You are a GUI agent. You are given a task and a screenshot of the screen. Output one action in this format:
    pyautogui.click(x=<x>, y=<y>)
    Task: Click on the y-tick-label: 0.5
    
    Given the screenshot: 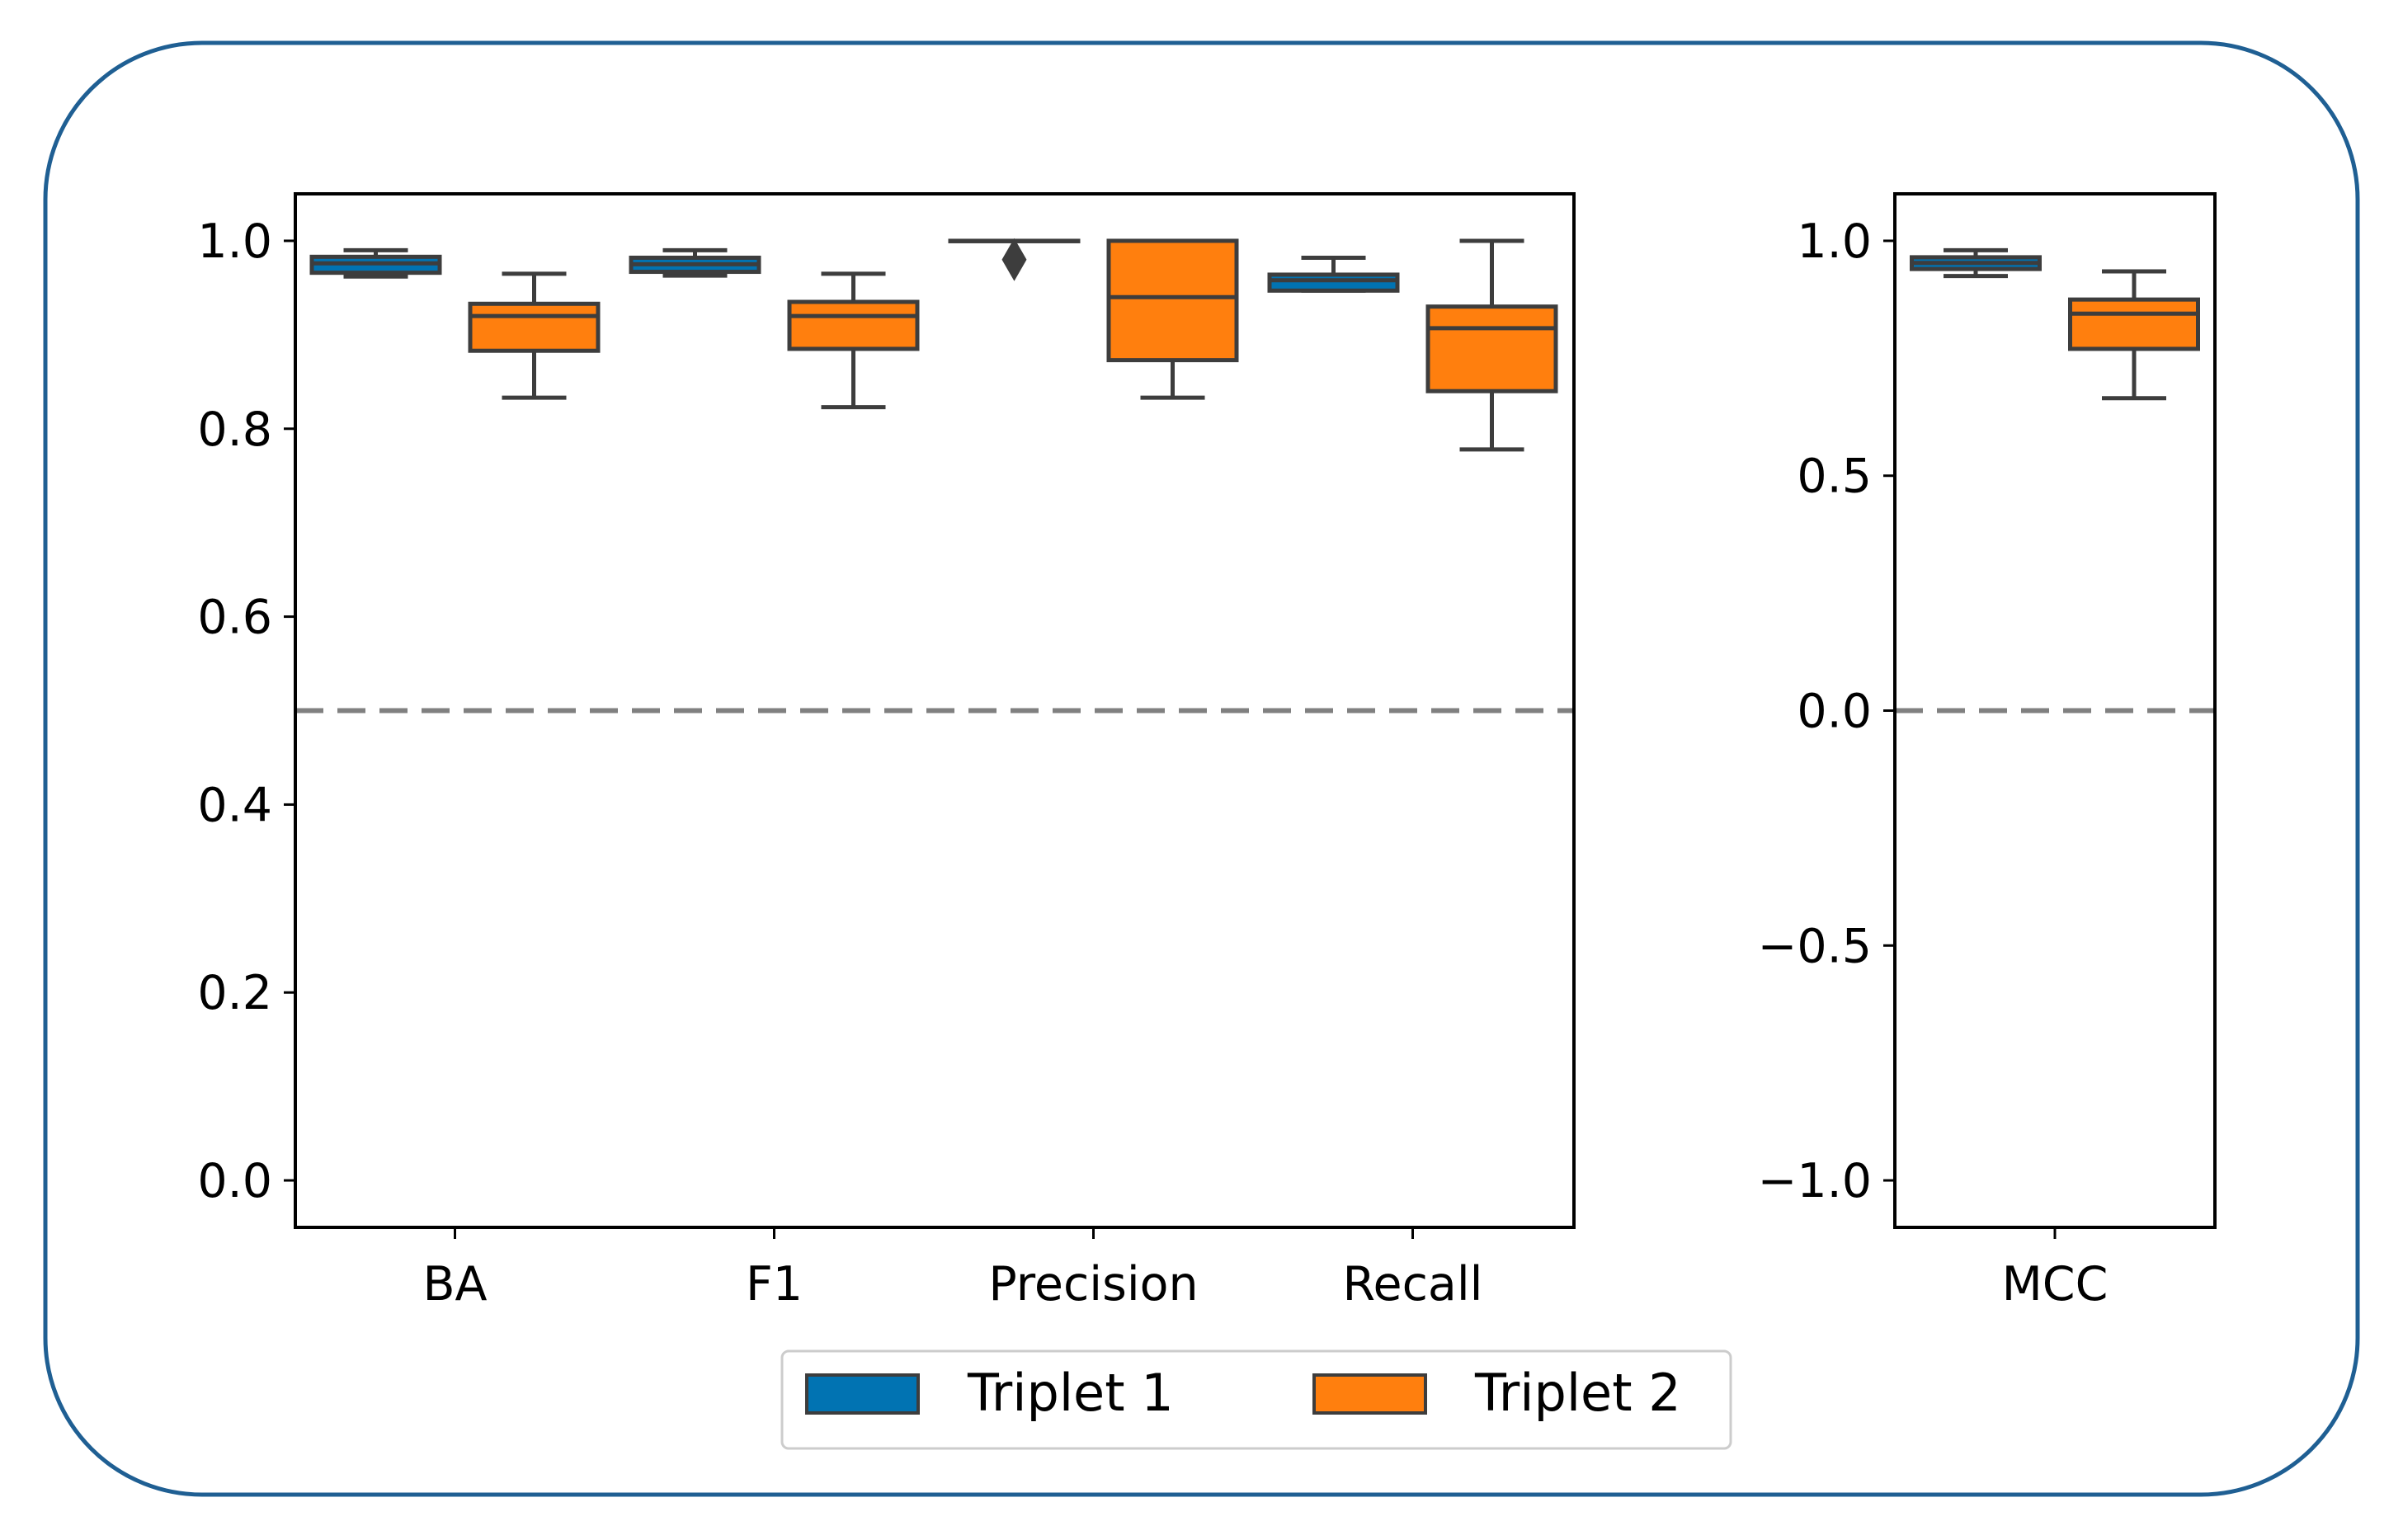 What is the action you would take?
    pyautogui.click(x=1835, y=477)
    